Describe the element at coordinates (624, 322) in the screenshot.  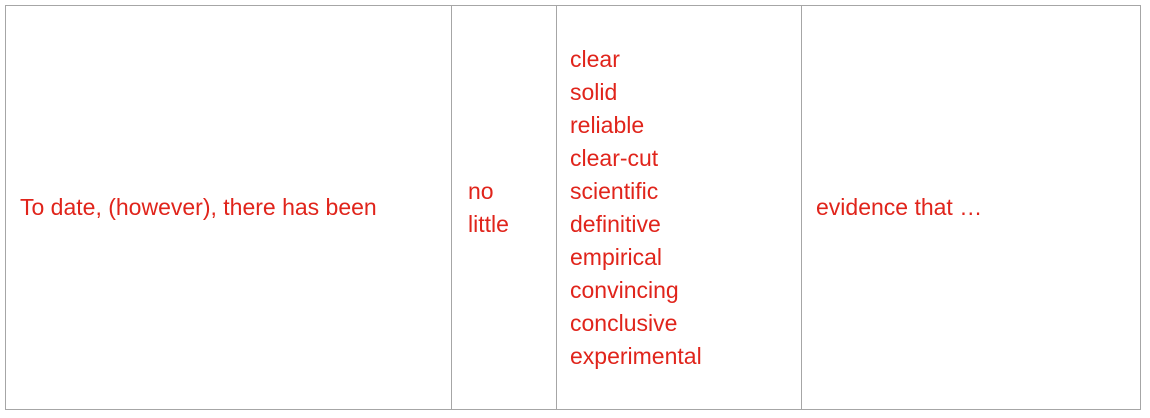
I see `list-item: conclusive` at that location.